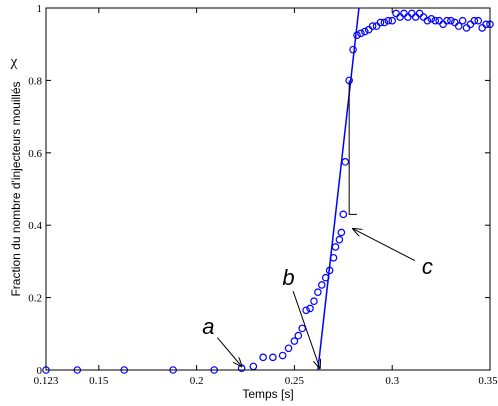 This screenshot has width=498, height=406. What do you see at coordinates (228, 352) in the screenshot?
I see `annotation-arrow-a` at bounding box center [228, 352].